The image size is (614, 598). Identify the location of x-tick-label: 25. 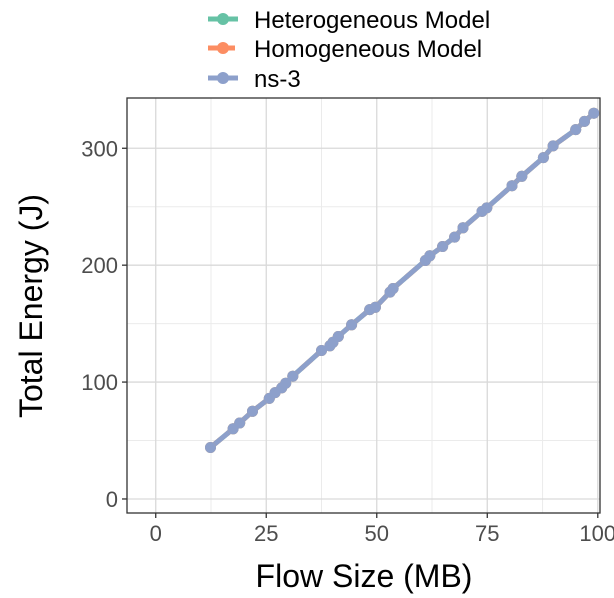
(266, 533).